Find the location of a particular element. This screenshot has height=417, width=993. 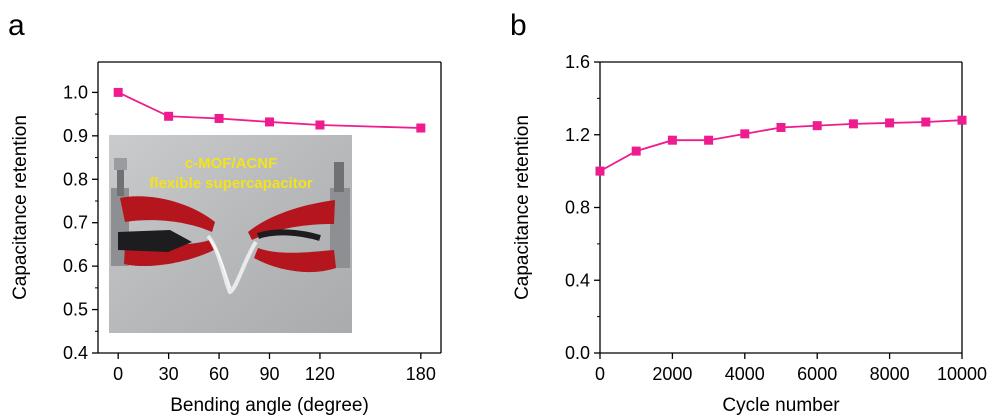

y-tick-label: 0.9 is located at coordinates (75, 136).